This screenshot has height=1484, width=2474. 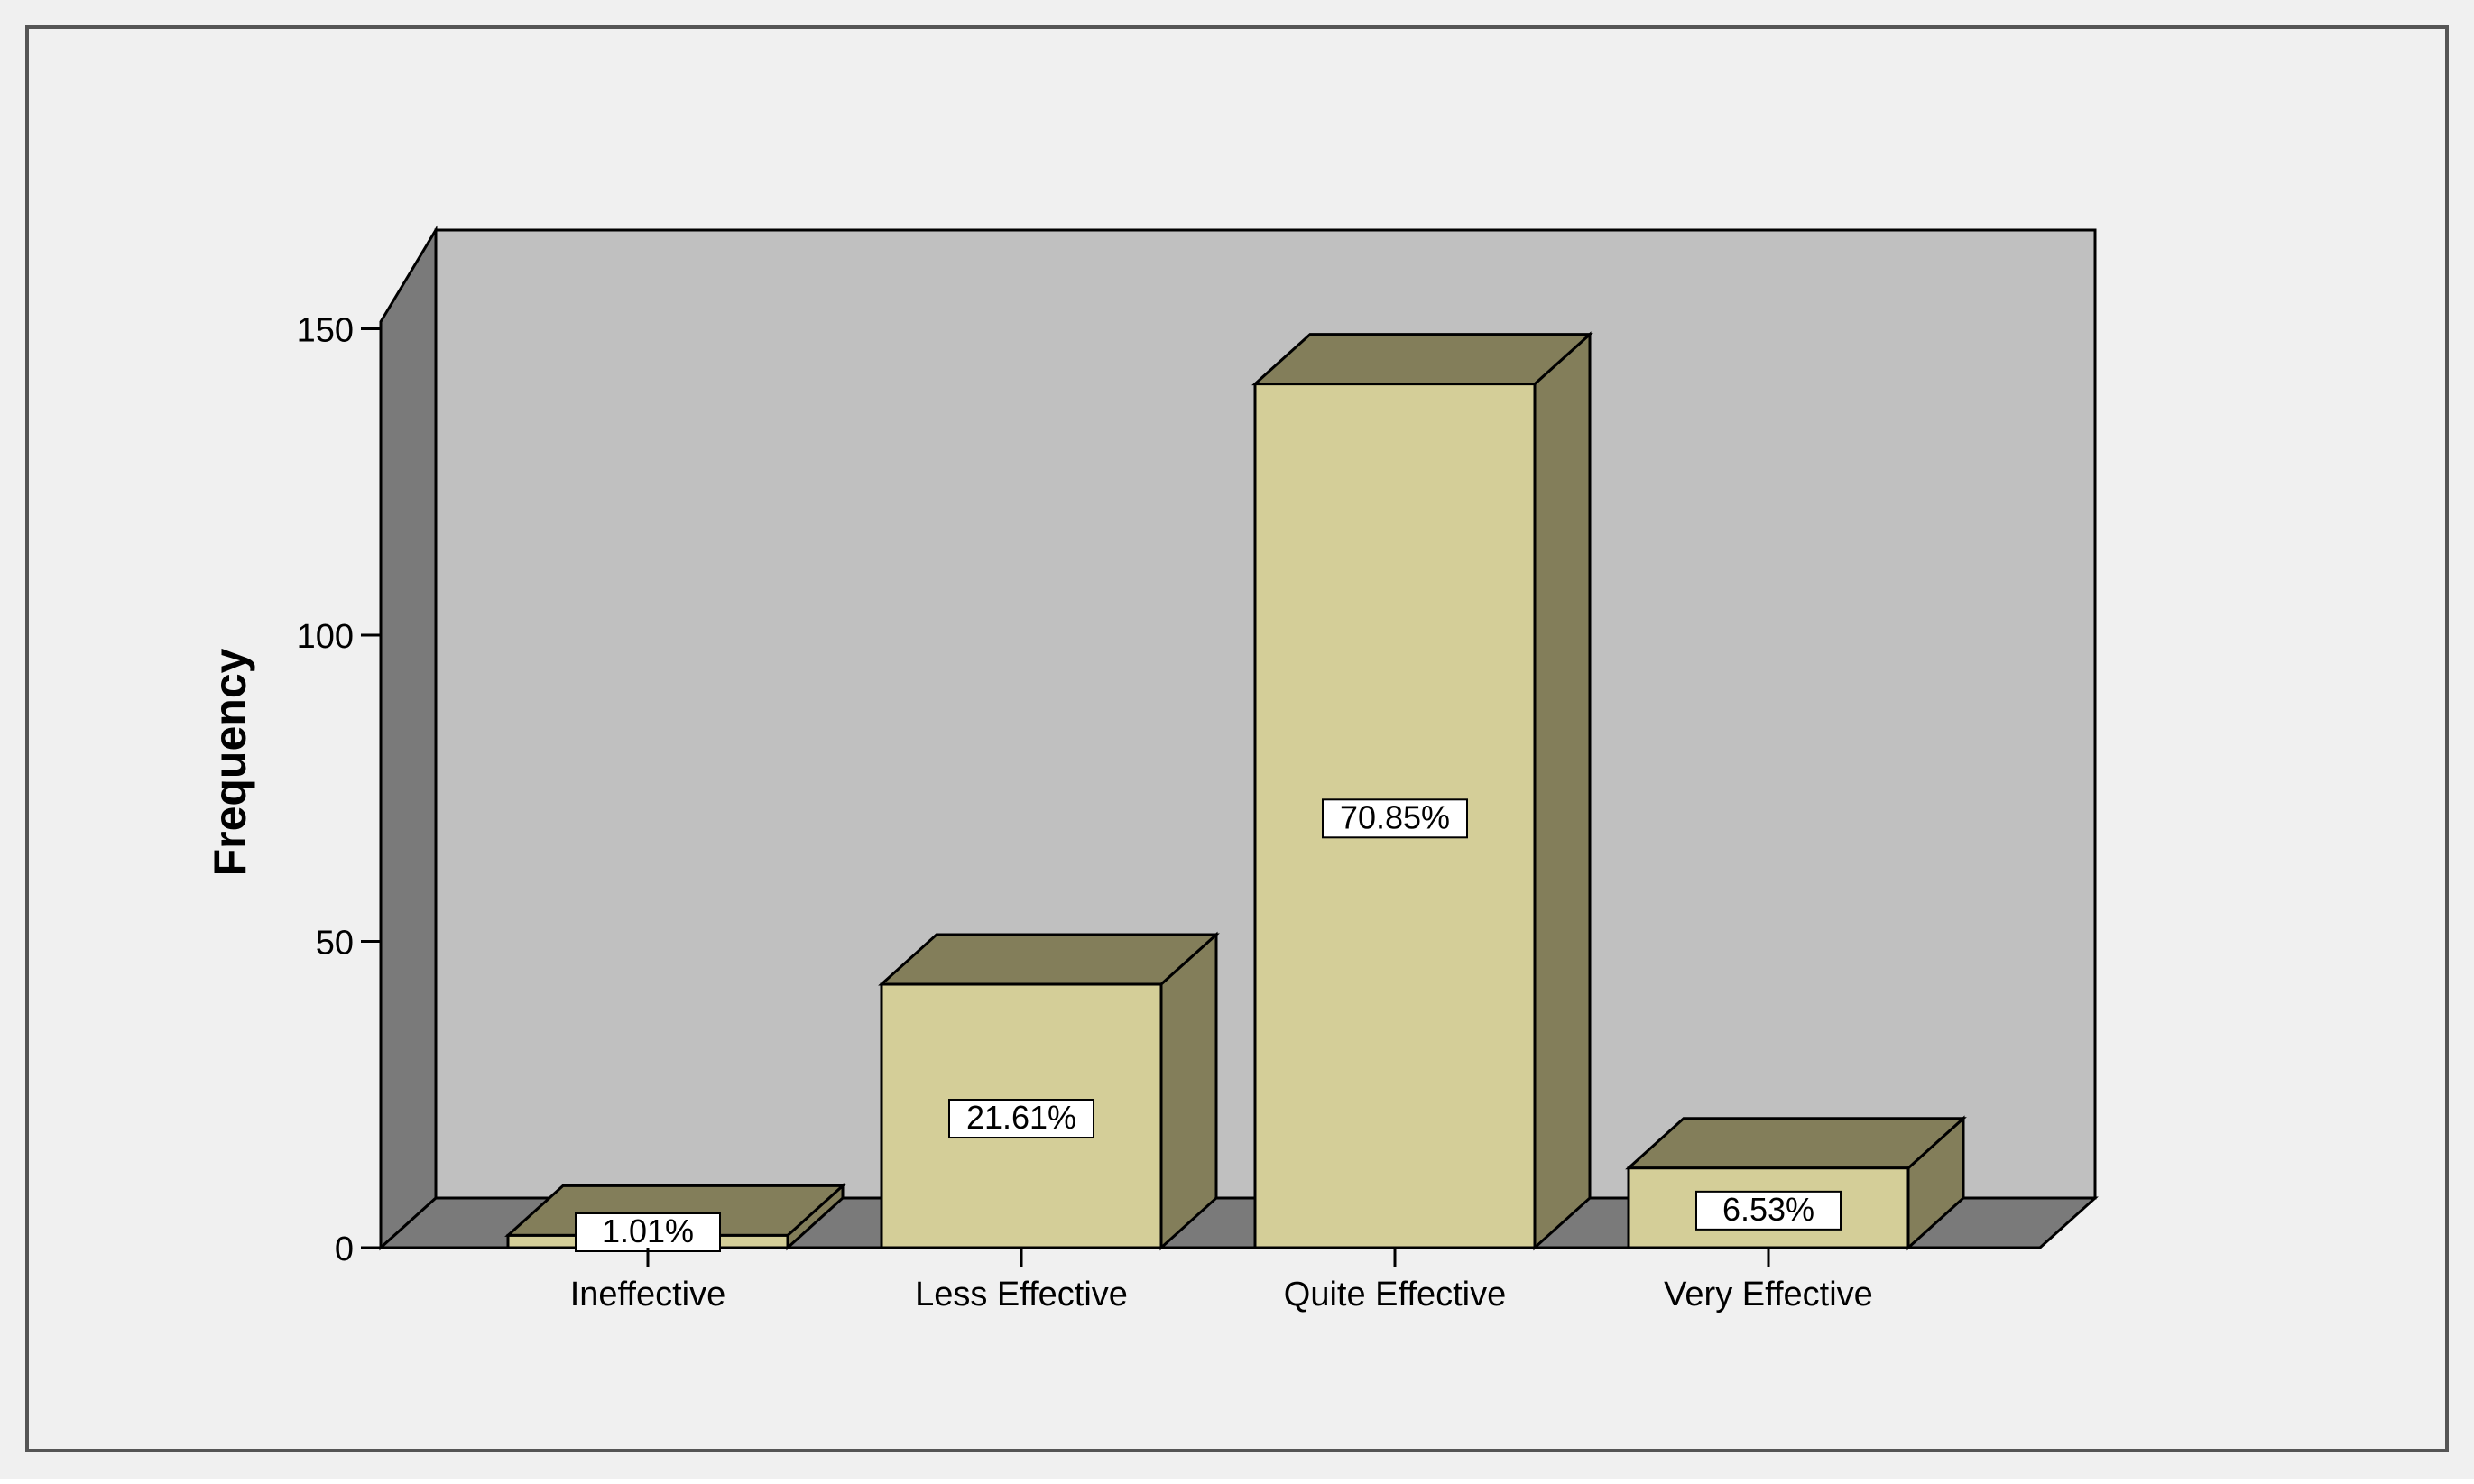 I want to click on x-tick-label: Ineffective, so click(x=648, y=1294).